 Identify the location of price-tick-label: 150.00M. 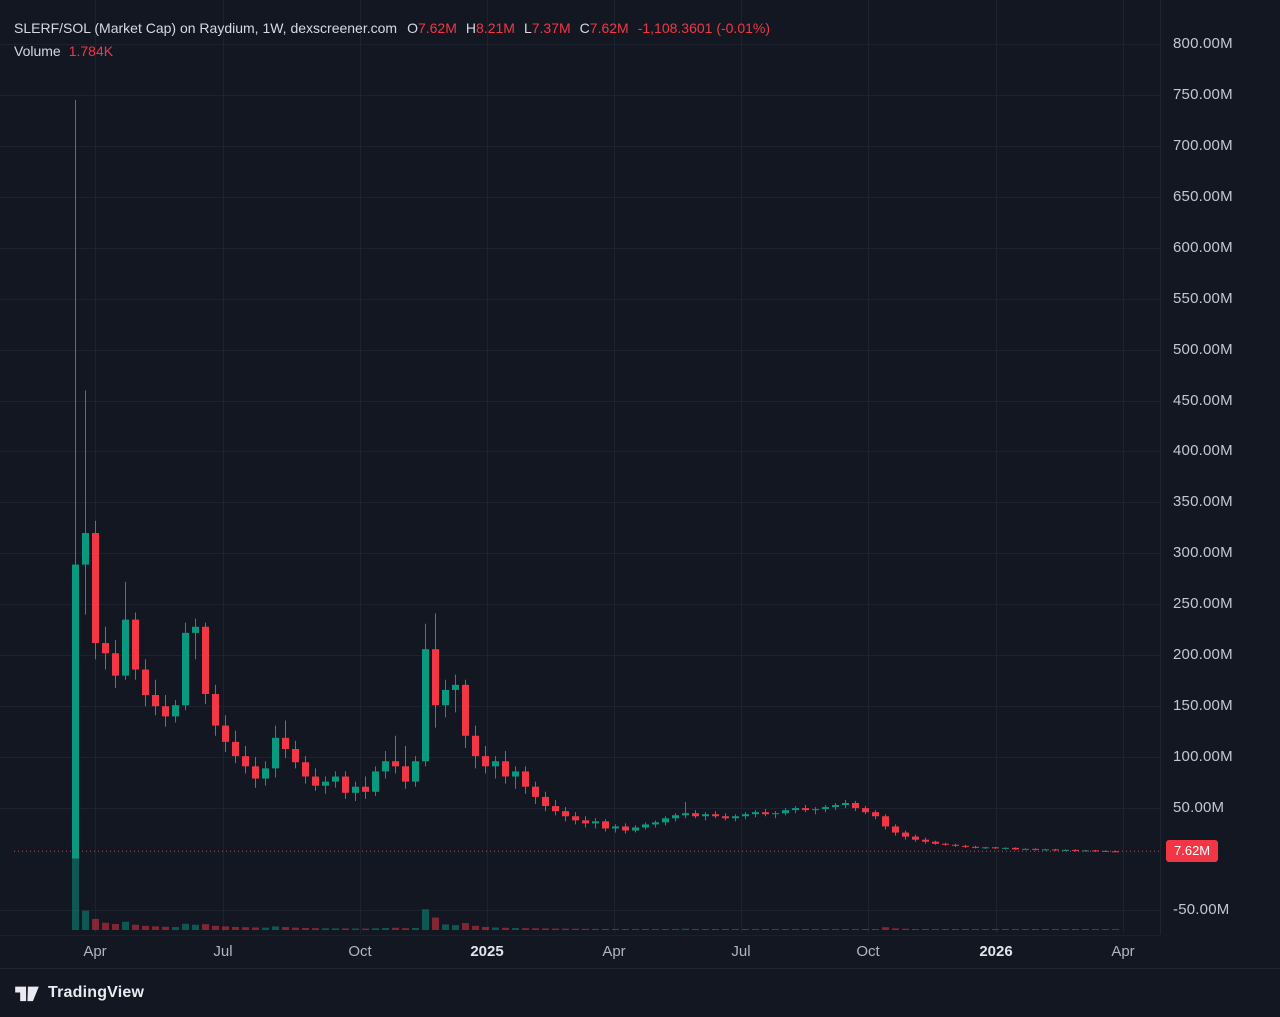
(1203, 705).